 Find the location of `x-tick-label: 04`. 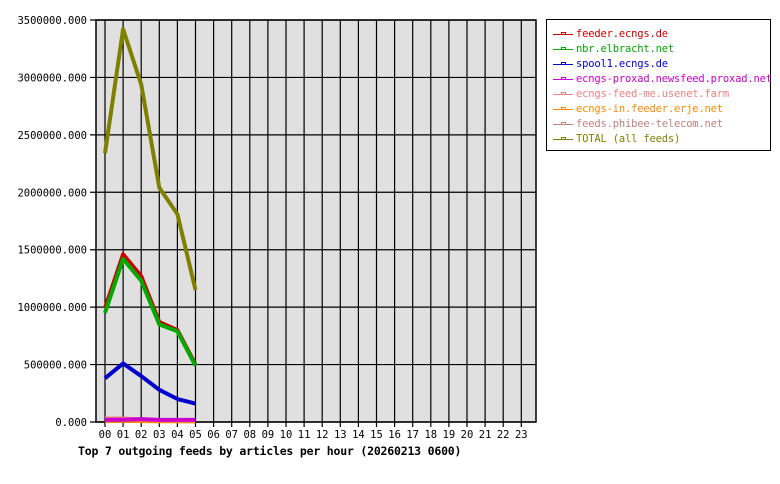

x-tick-label: 04 is located at coordinates (177, 435).